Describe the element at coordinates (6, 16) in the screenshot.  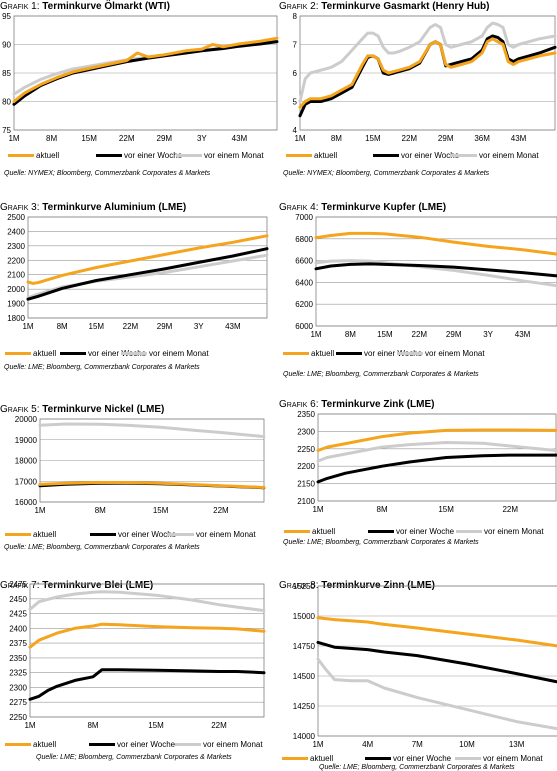
I see `y-tick-label: 95` at that location.